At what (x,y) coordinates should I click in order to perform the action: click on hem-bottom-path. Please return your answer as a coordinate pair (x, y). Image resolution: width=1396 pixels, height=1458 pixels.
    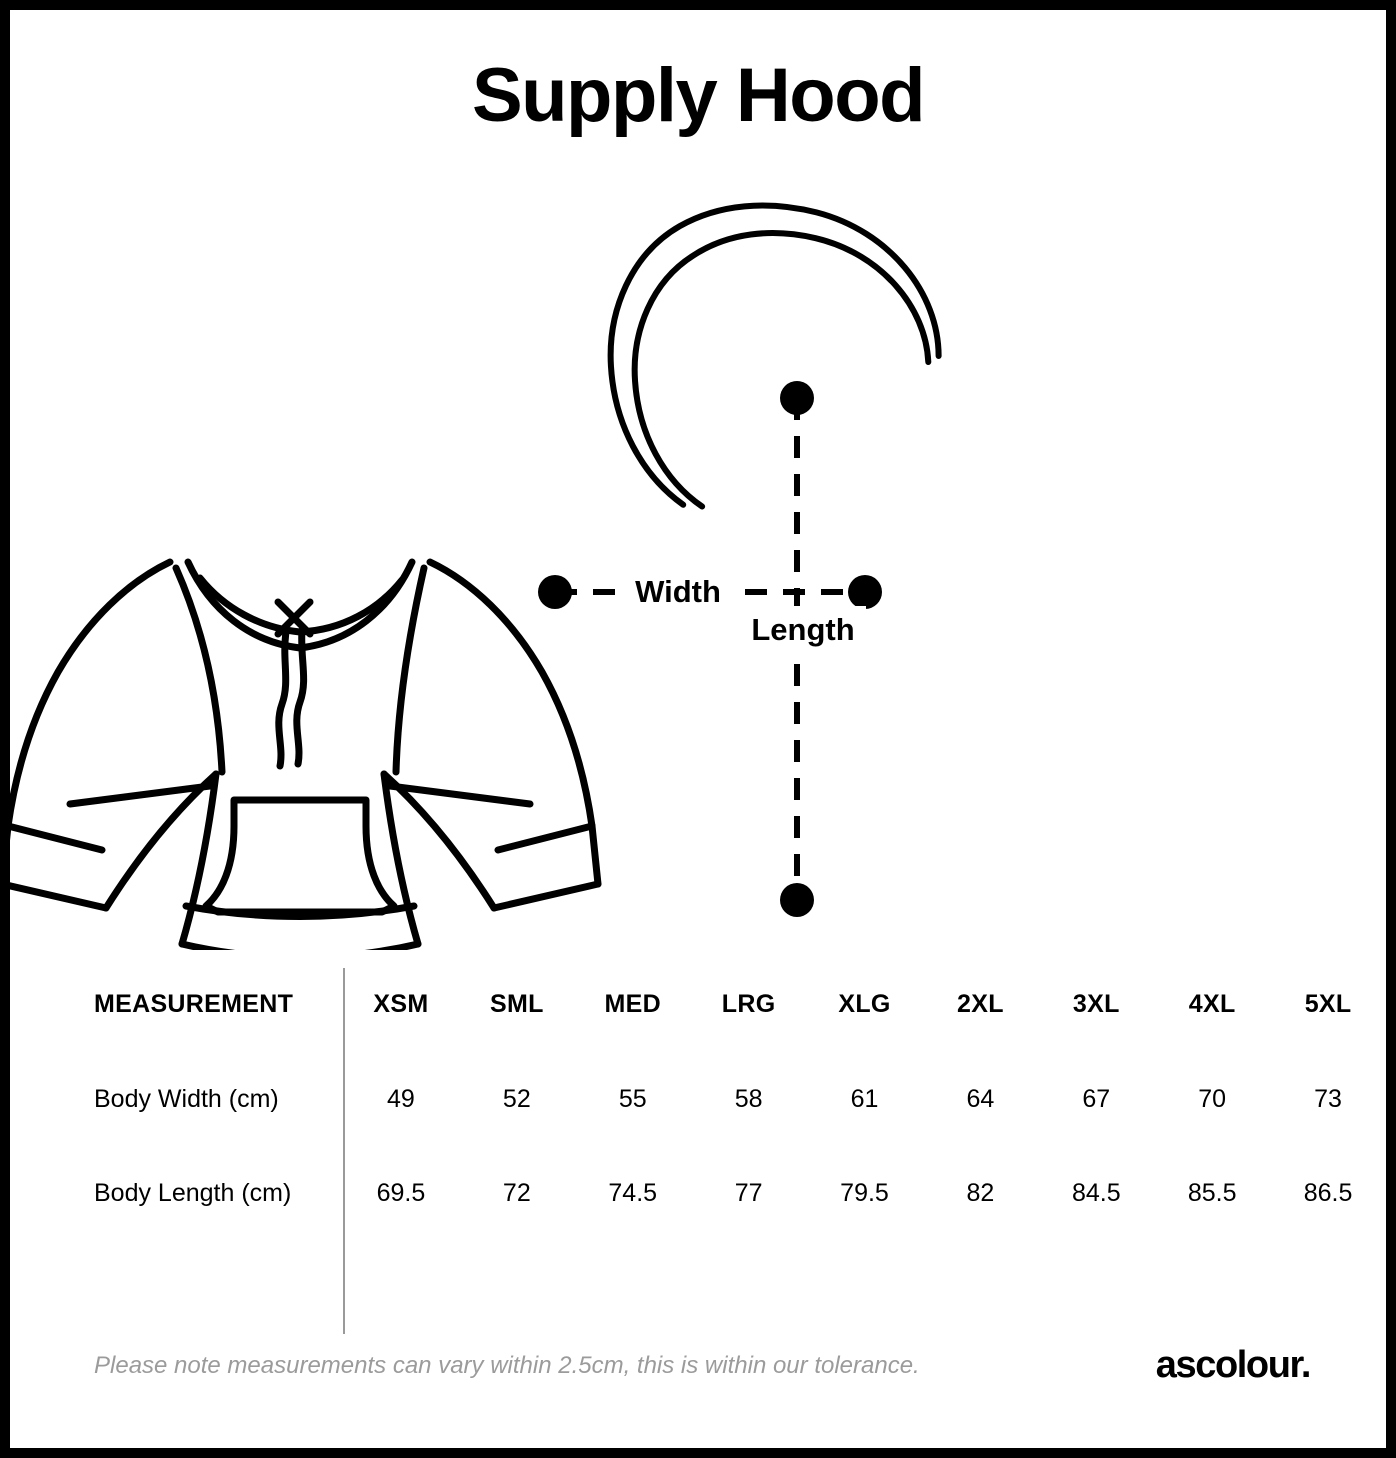
    Looking at the image, I should click on (300, 945).